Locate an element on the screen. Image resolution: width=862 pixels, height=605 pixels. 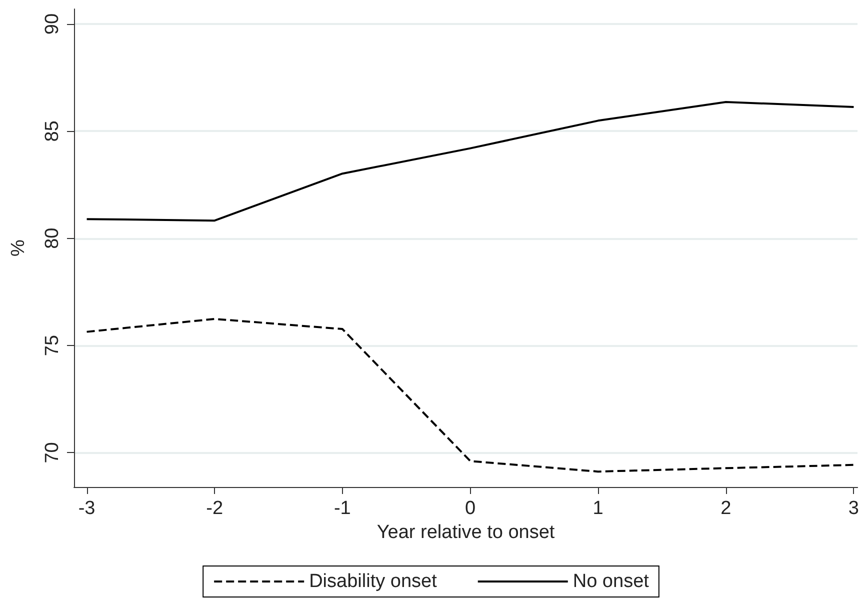
y-tick-label: 70 is located at coordinates (52, 453).